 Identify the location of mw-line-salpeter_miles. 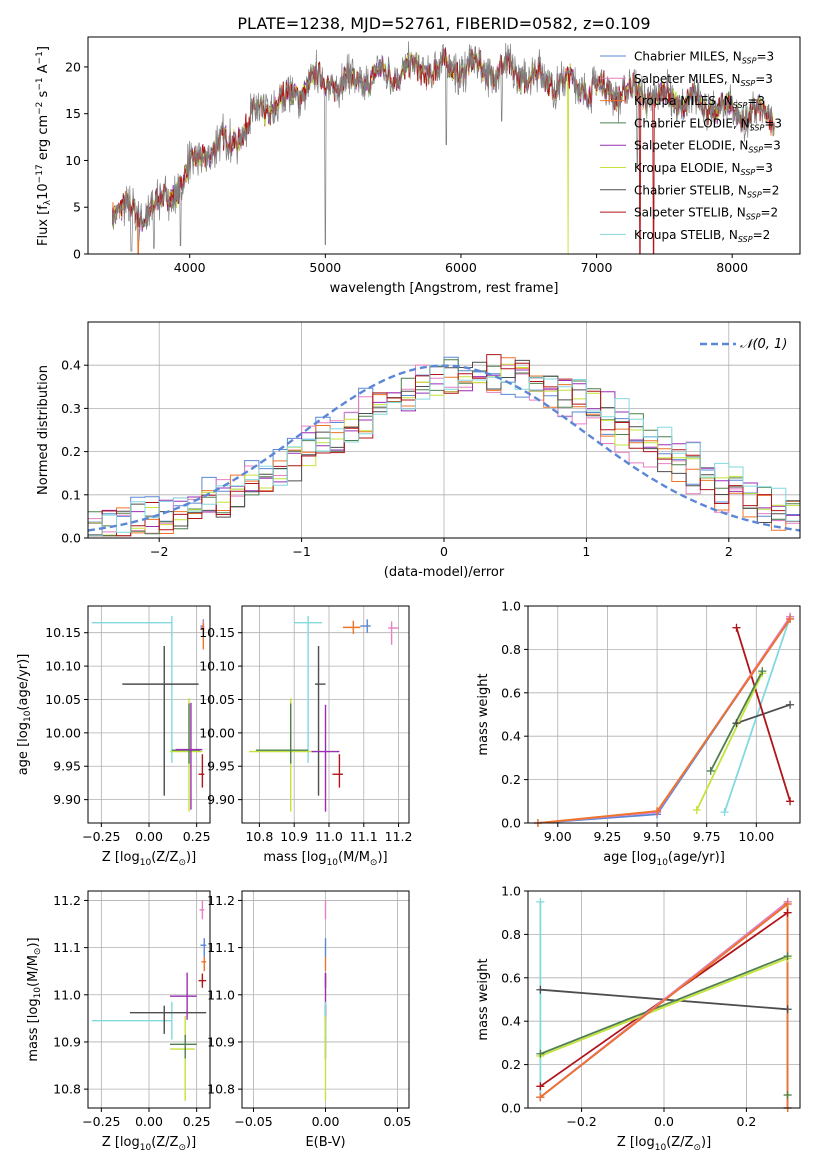
(664, 719).